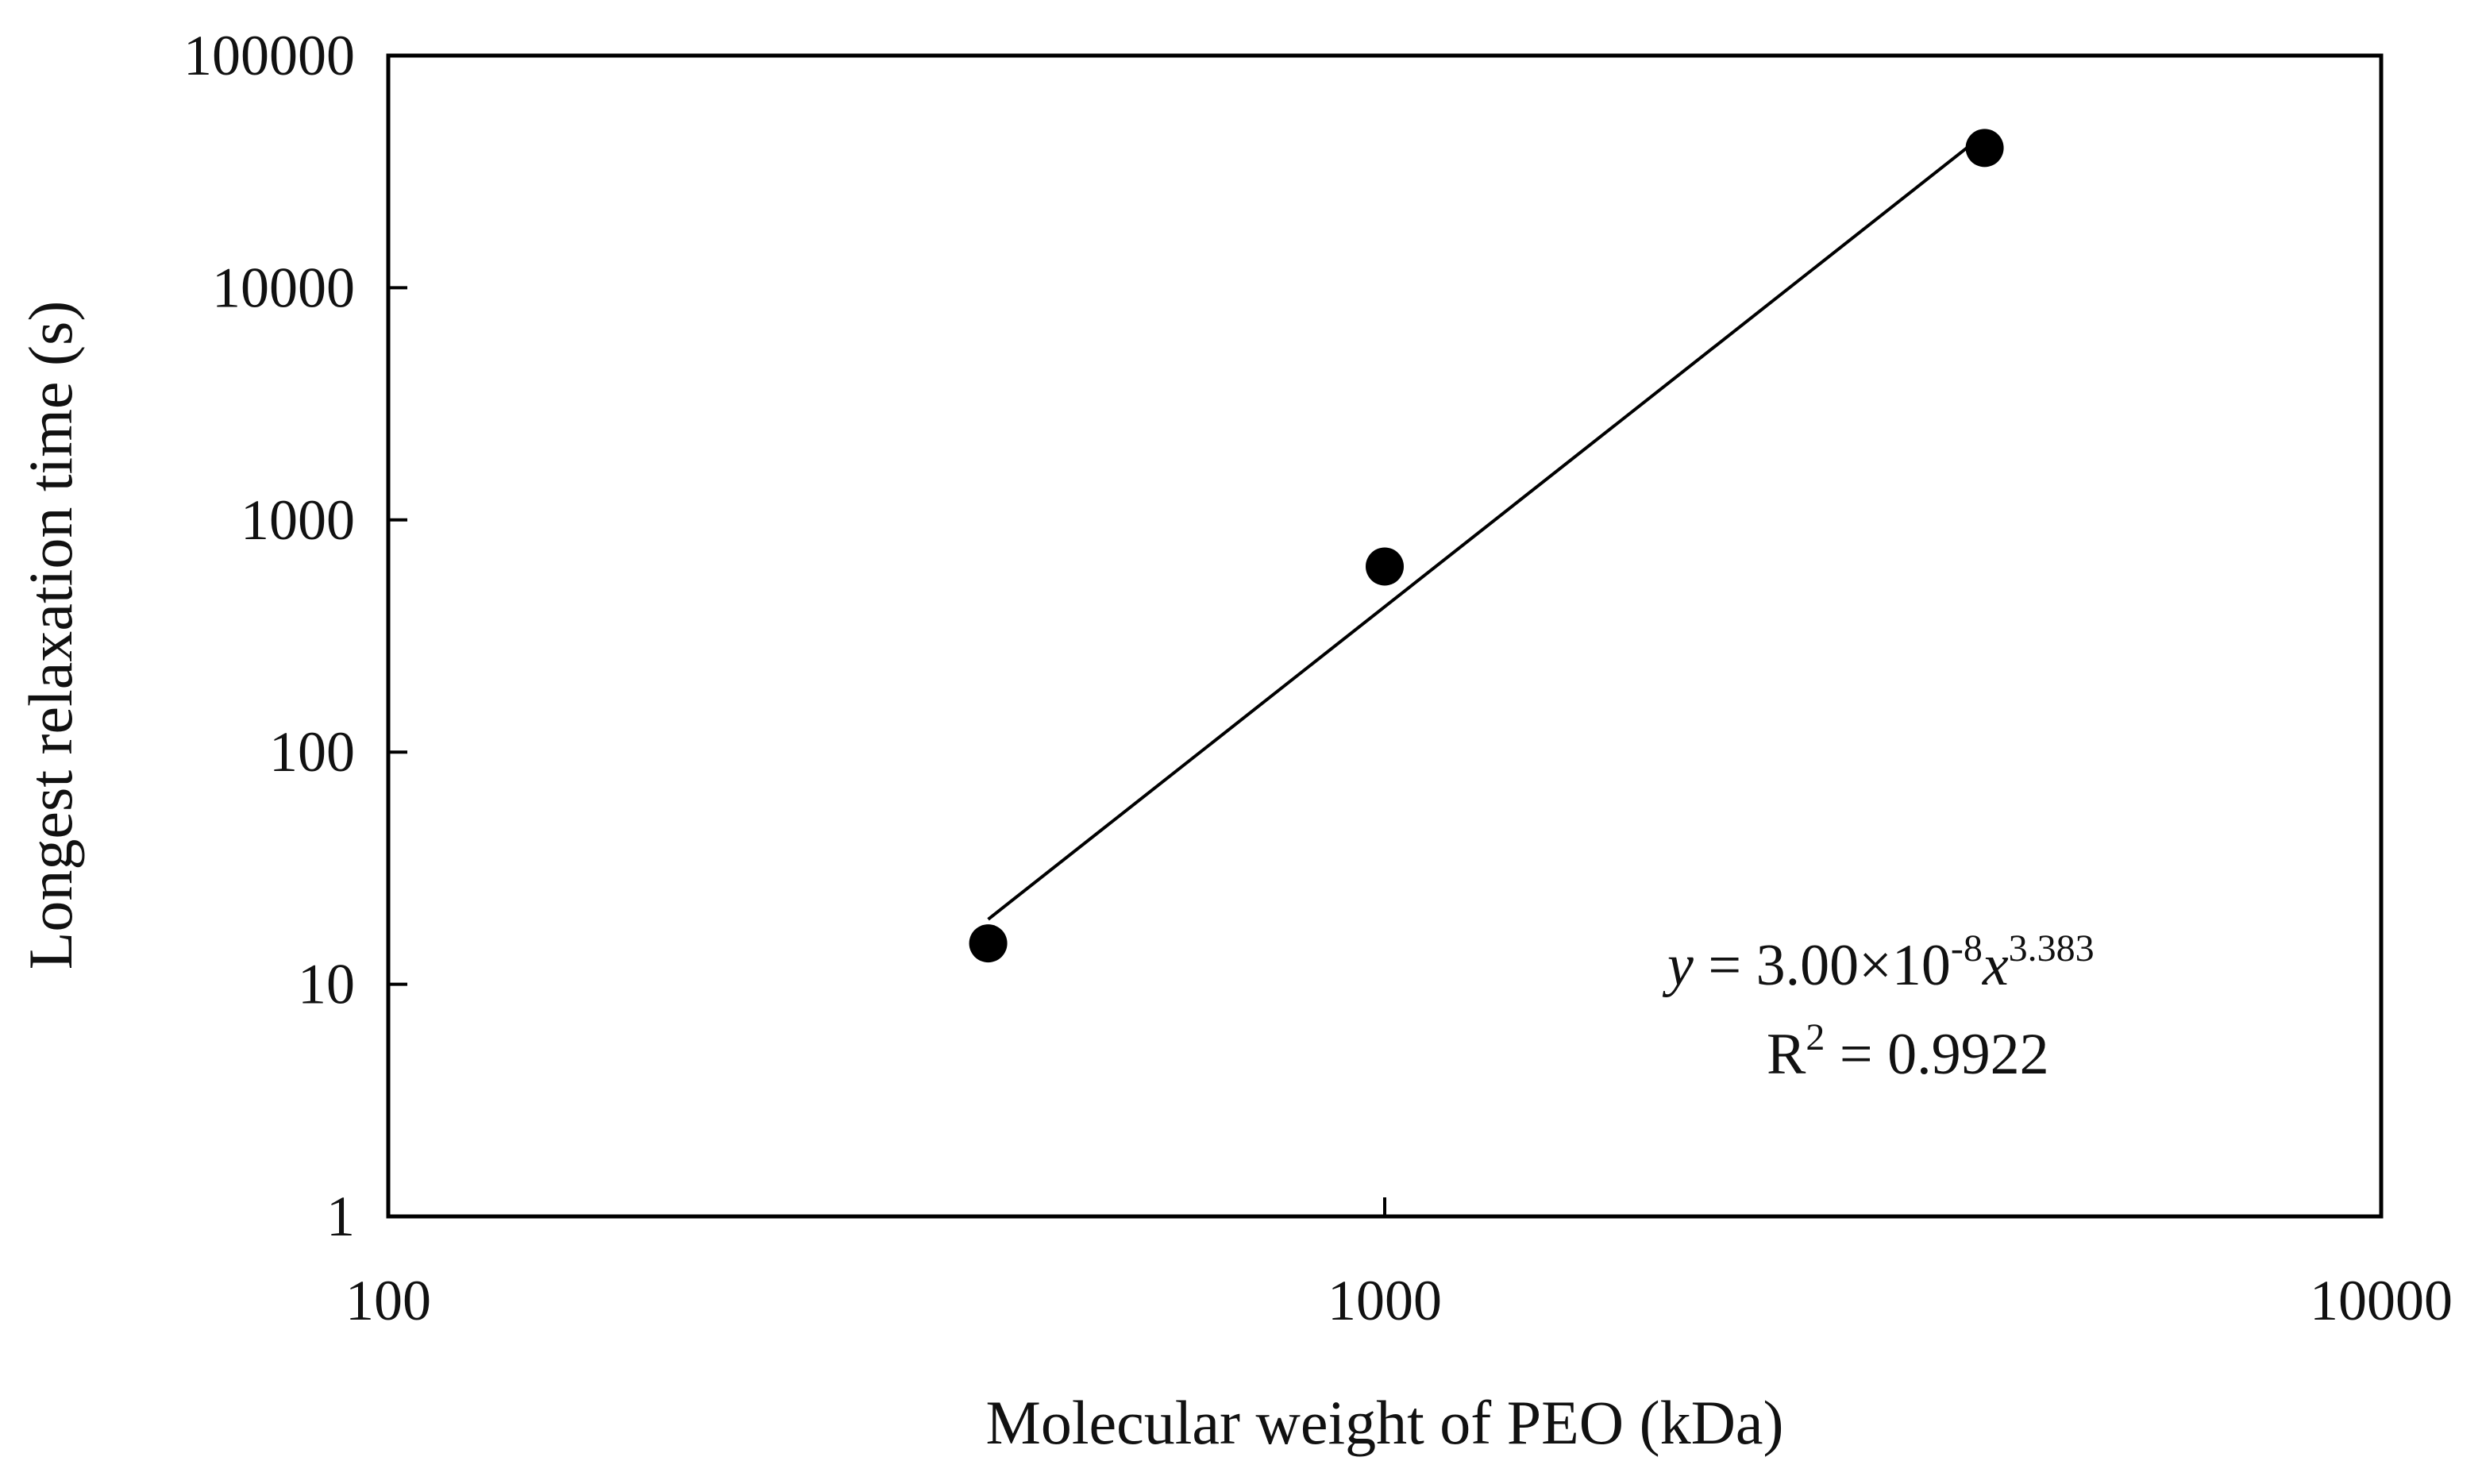 The height and width of the screenshot is (1484, 2482). I want to click on x-axis-ticks: 100 1000 10000, so click(1399, 1265).